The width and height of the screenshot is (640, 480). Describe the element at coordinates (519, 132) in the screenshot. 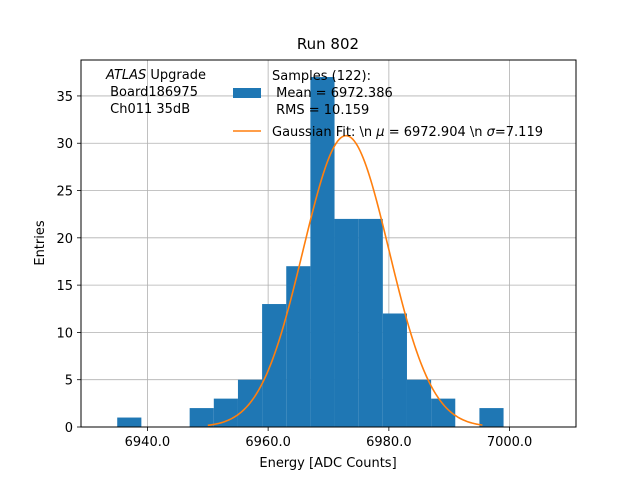

I see `legend-fit-suffix: =7.119` at that location.